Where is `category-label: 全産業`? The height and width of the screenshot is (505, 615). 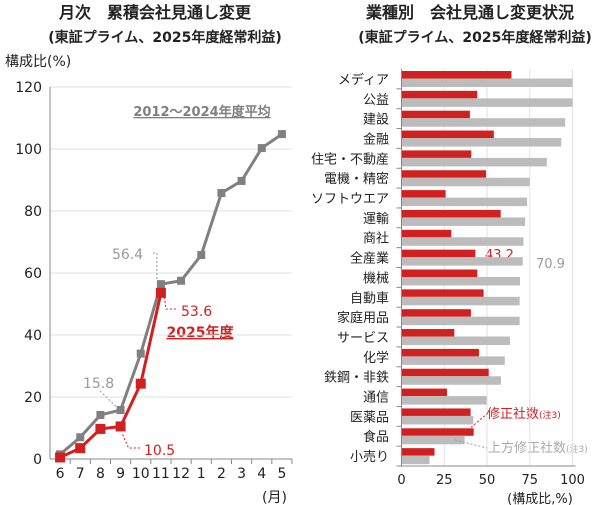 category-label: 全産業 is located at coordinates (369, 259).